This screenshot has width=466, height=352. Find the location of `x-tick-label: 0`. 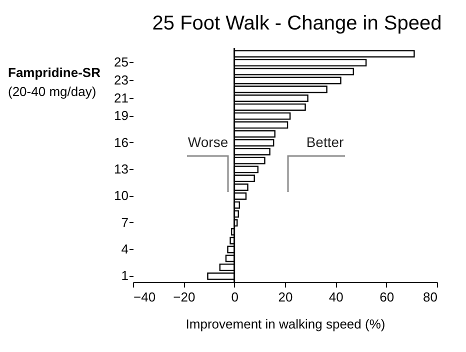

x-tick-label: 0 is located at coordinates (234, 297).